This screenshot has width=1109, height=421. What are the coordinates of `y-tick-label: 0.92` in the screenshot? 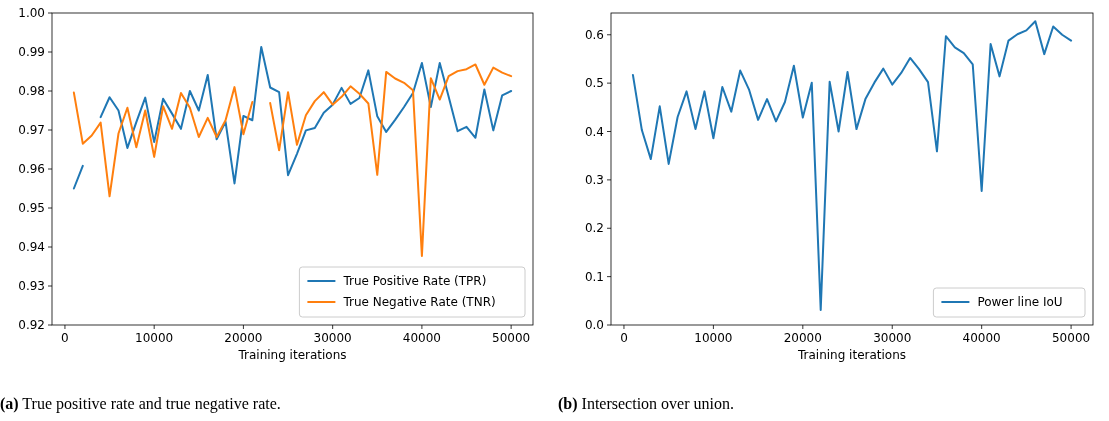 It's located at (31, 325).